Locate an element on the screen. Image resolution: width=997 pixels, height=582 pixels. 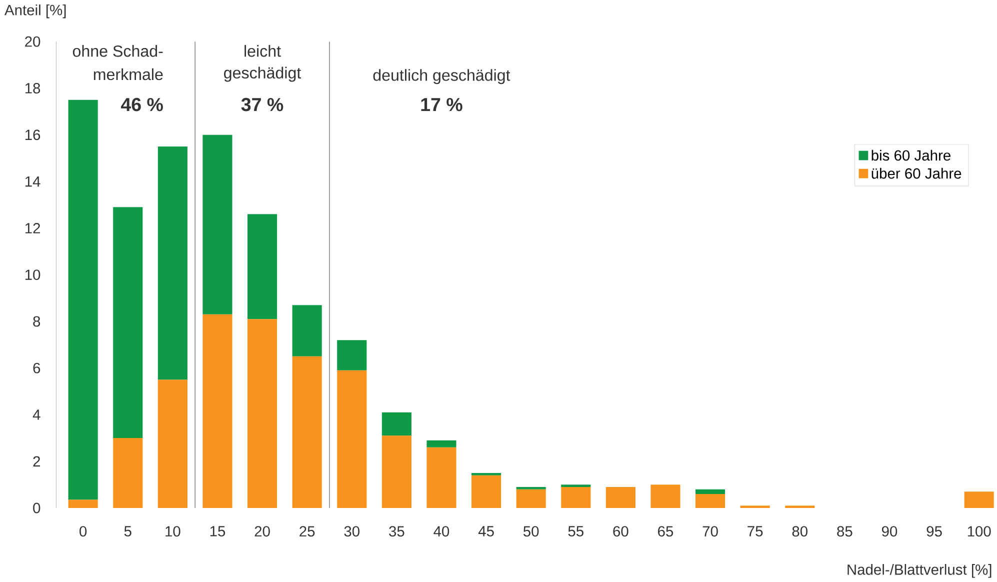
x-tick-label: 20 is located at coordinates (262, 531).